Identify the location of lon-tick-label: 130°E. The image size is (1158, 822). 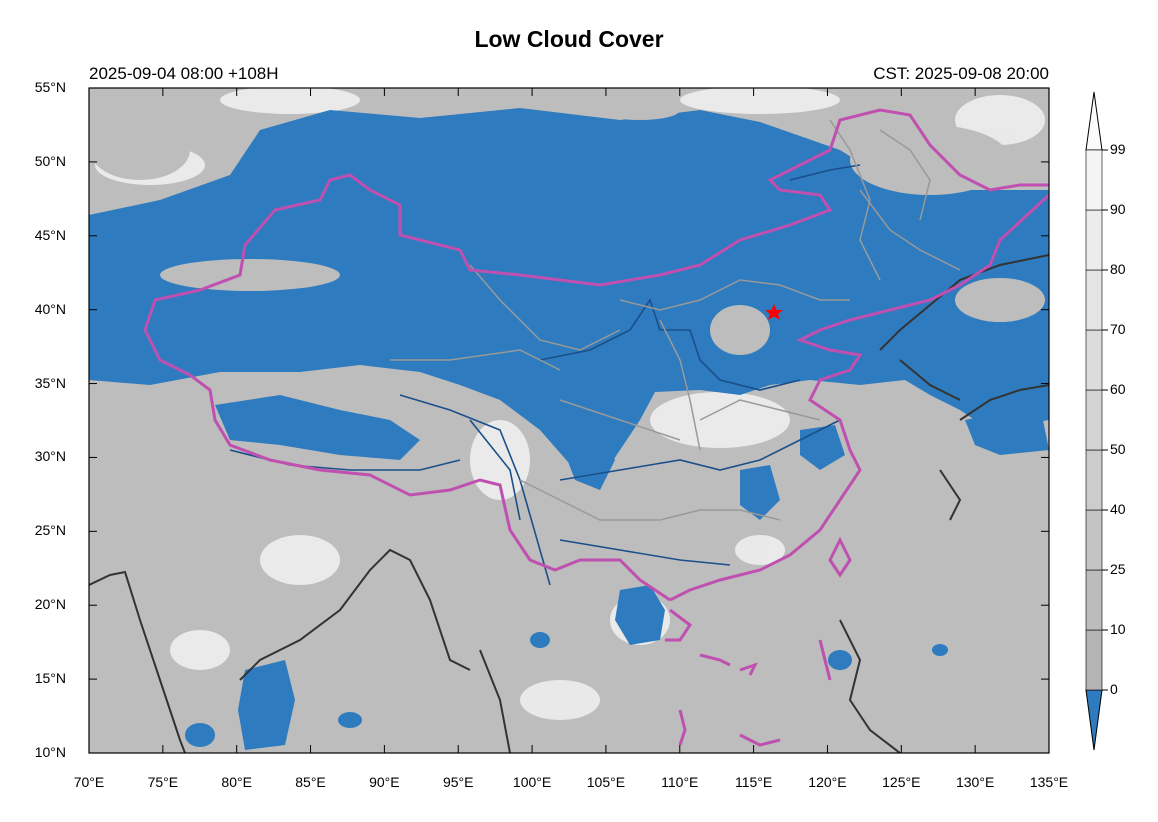
(975, 782).